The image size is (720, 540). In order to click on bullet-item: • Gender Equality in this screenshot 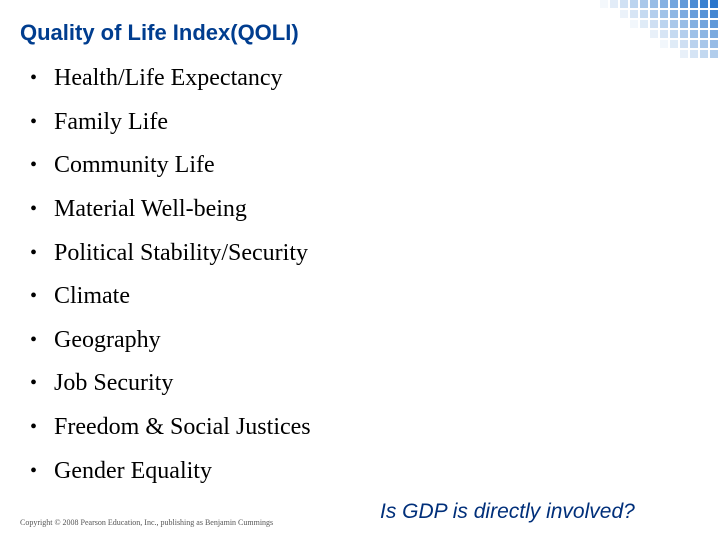, I will do `click(170, 471)`.